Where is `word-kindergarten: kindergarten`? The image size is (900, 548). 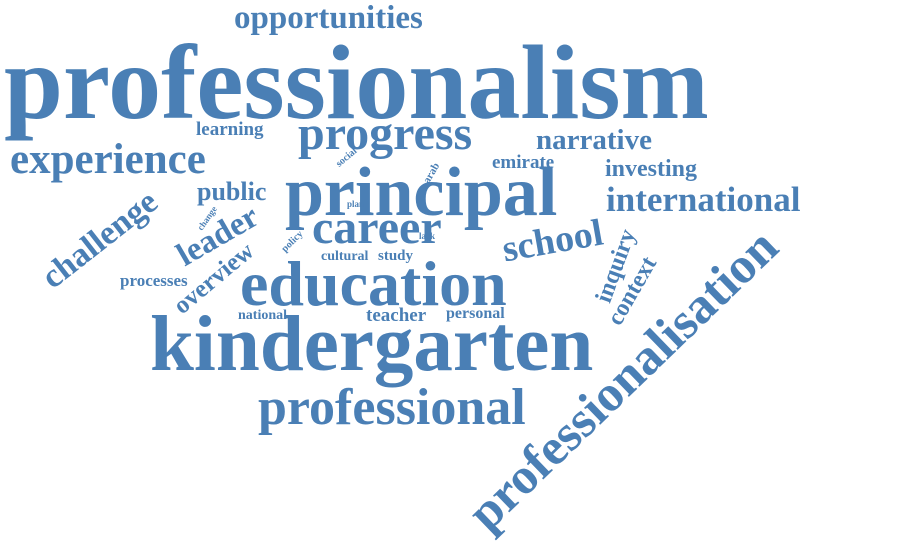 word-kindergarten: kindergarten is located at coordinates (372, 344).